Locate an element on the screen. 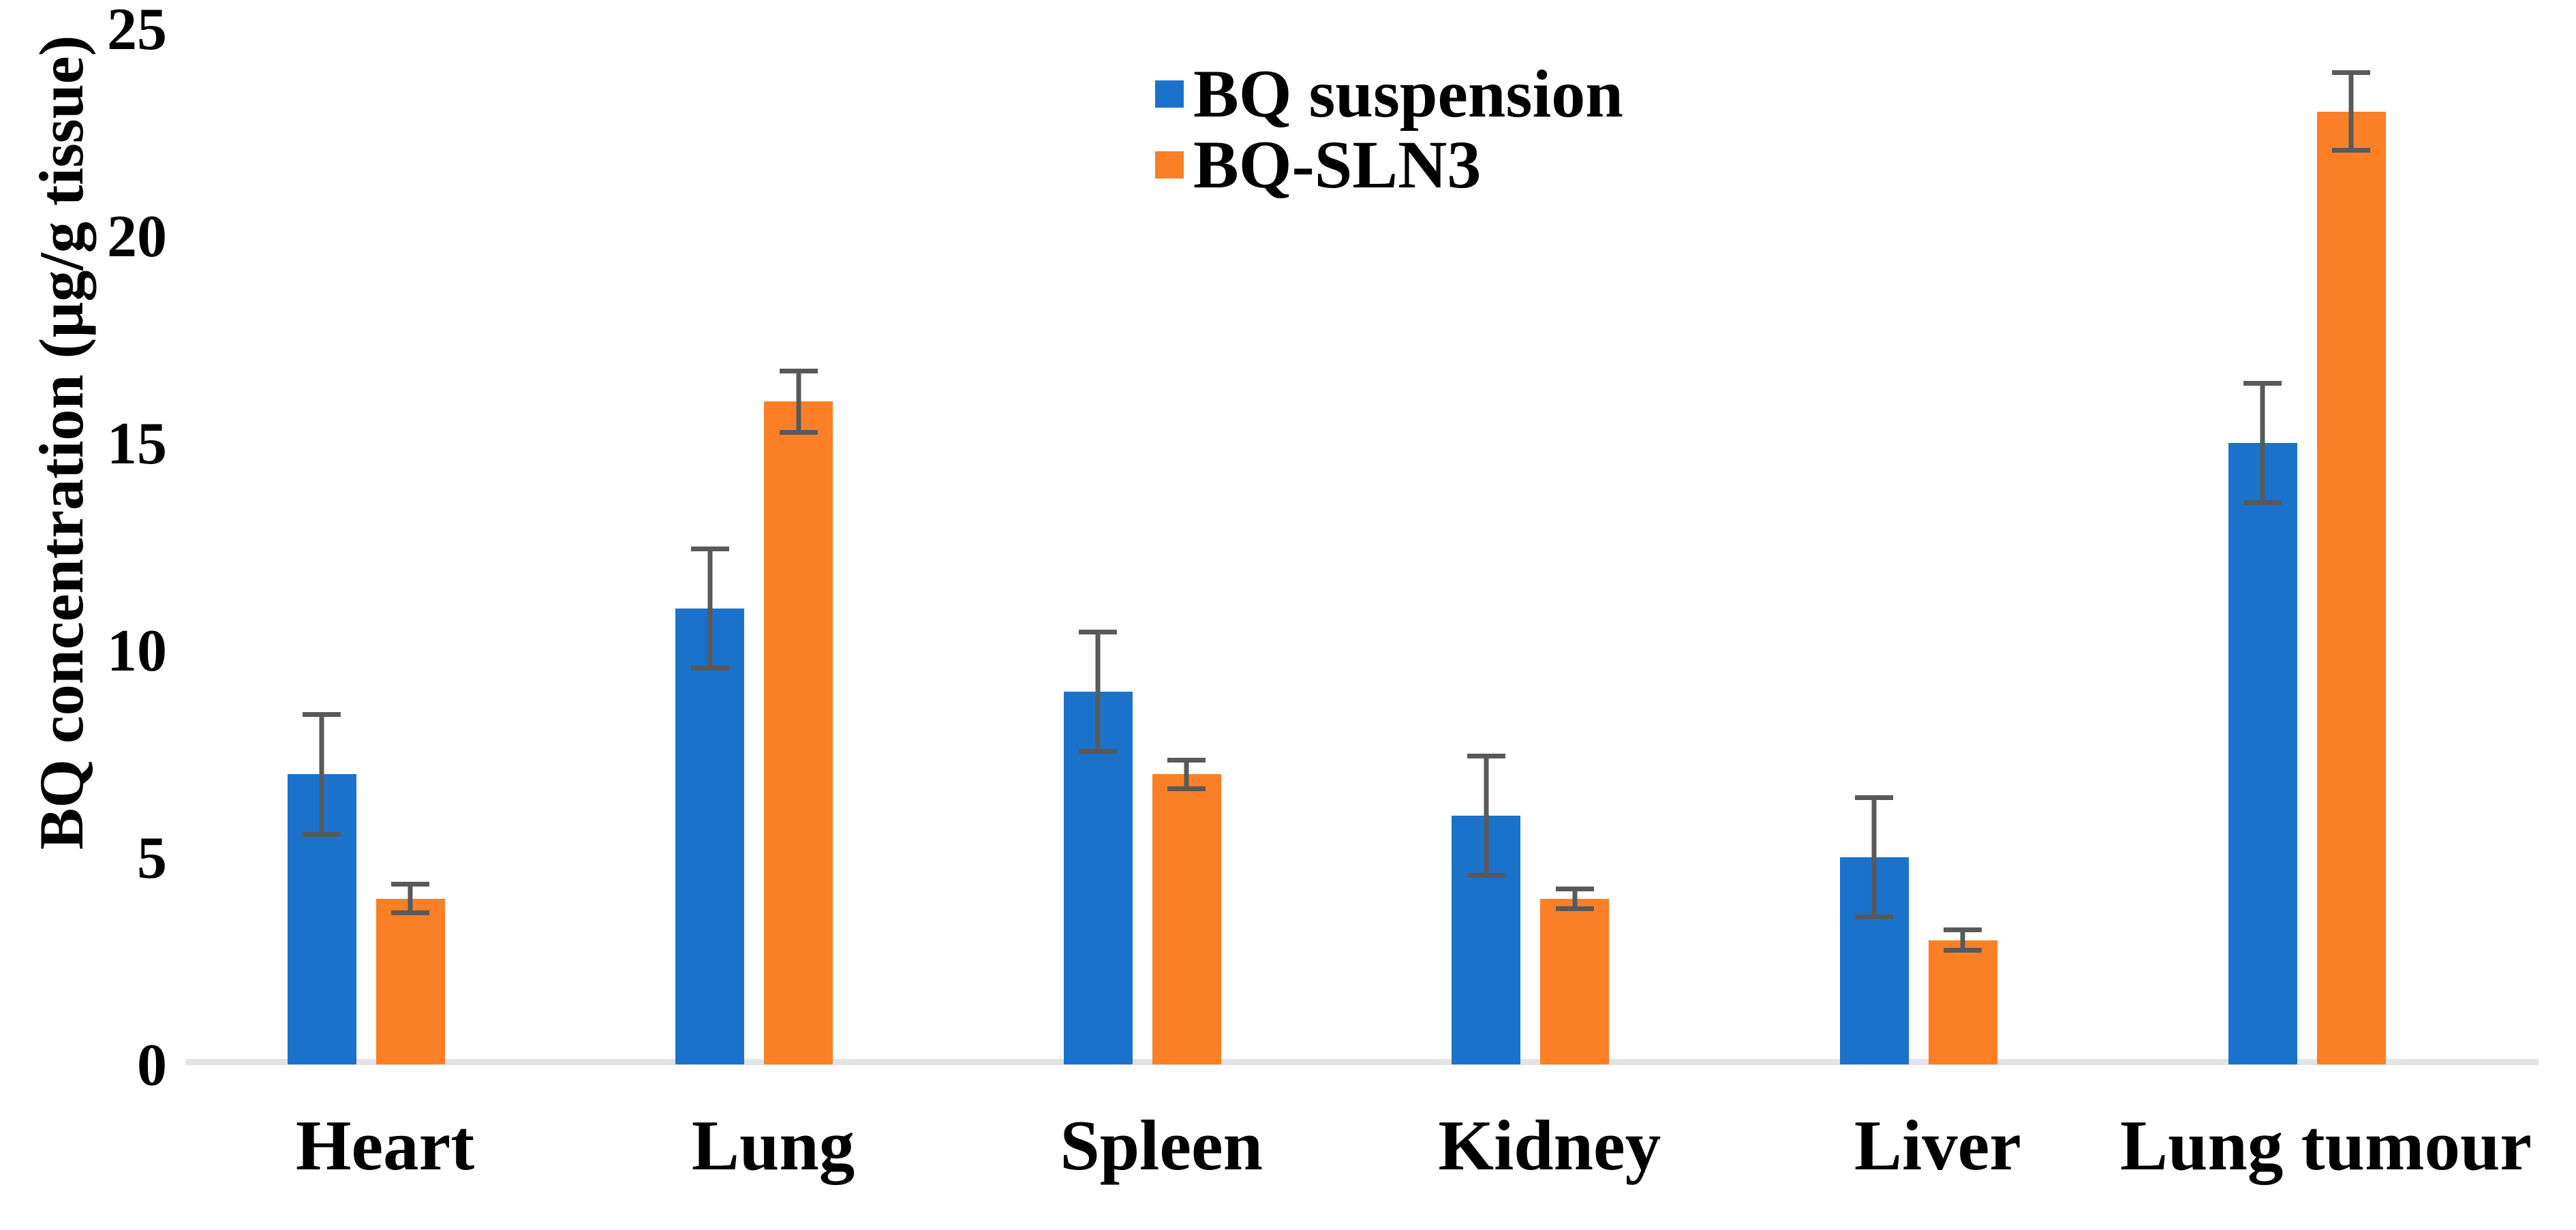 The image size is (2576, 1230). legend: BQ suspension BQ-SLN3 is located at coordinates (1389, 131).